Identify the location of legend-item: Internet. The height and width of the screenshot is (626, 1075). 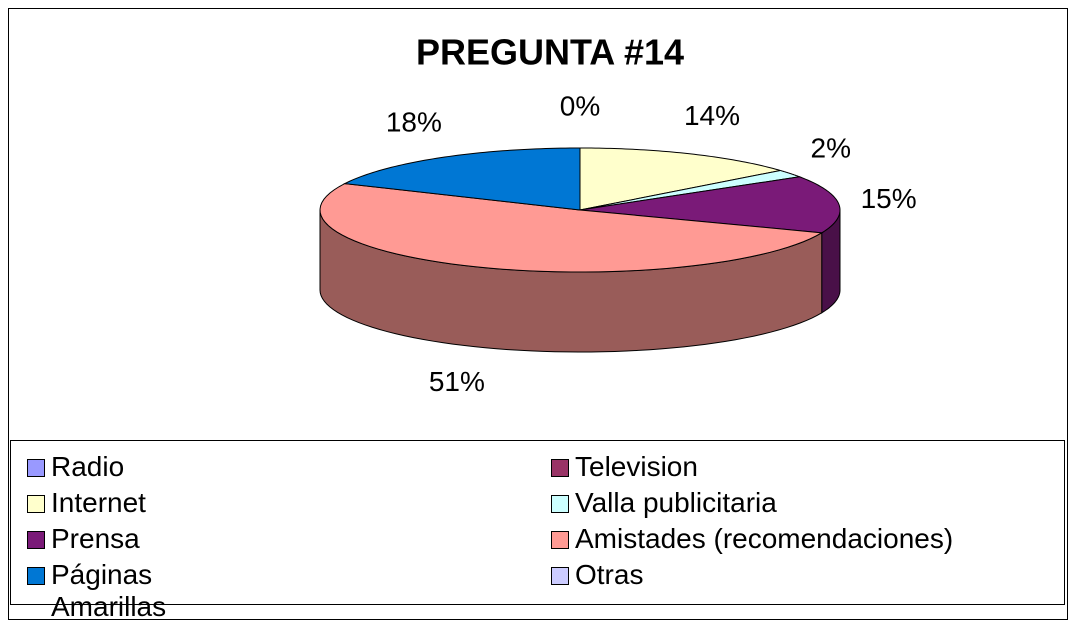
(109, 503).